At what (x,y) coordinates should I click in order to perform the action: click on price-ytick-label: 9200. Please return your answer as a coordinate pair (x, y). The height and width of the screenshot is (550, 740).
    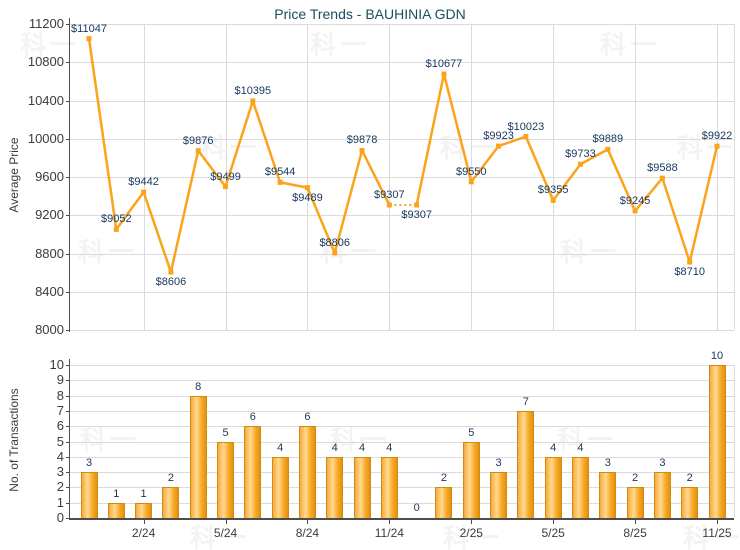
    Looking at the image, I should click on (49, 215).